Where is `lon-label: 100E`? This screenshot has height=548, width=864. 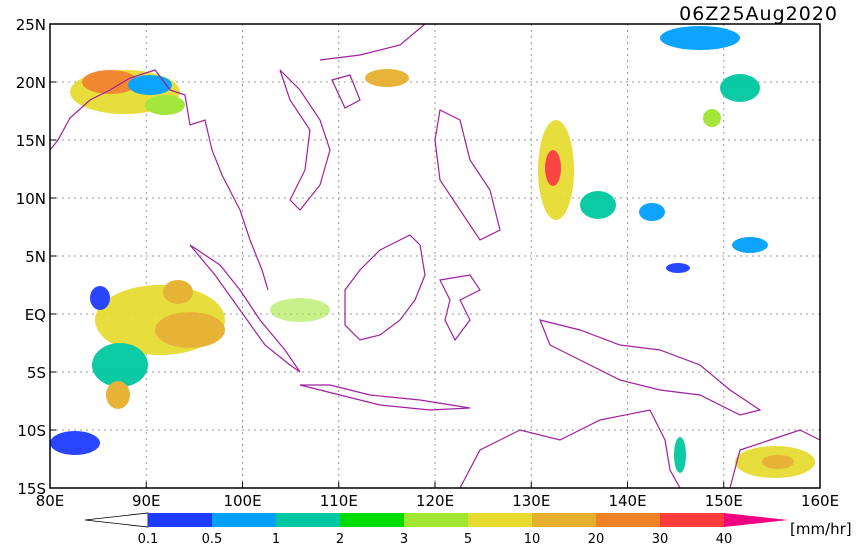 lon-label: 100E is located at coordinates (242, 501).